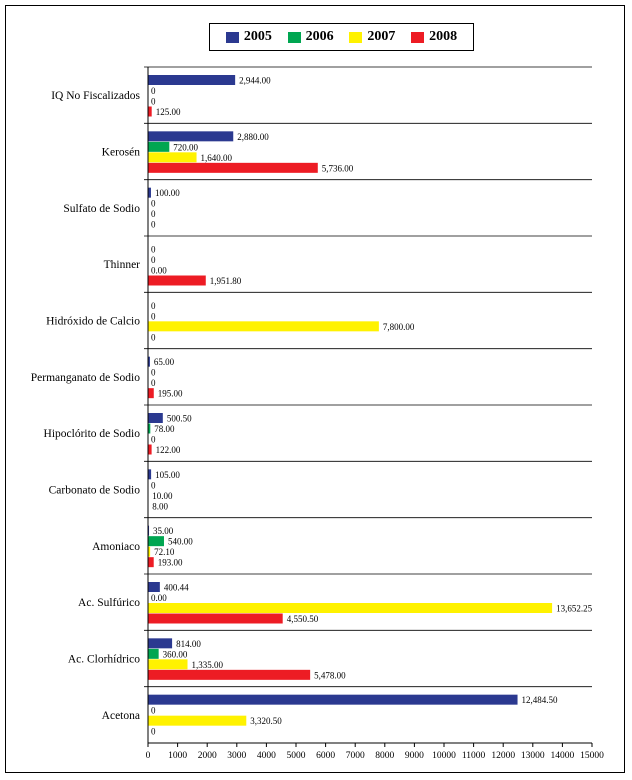 This screenshot has height=780, width=632. I want to click on data-label-2006-acetona: 0, so click(153, 711).